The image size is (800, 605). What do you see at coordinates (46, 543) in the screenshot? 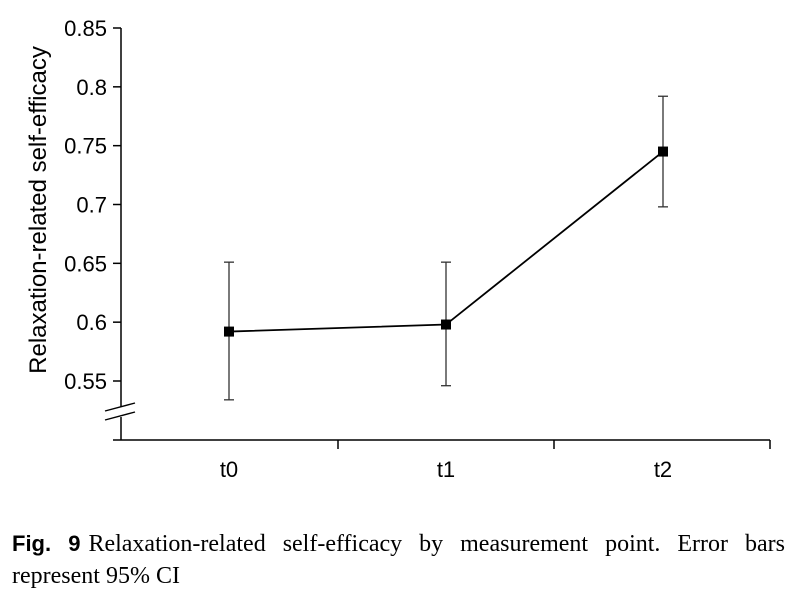
I see `figure-label: Fig. 9` at bounding box center [46, 543].